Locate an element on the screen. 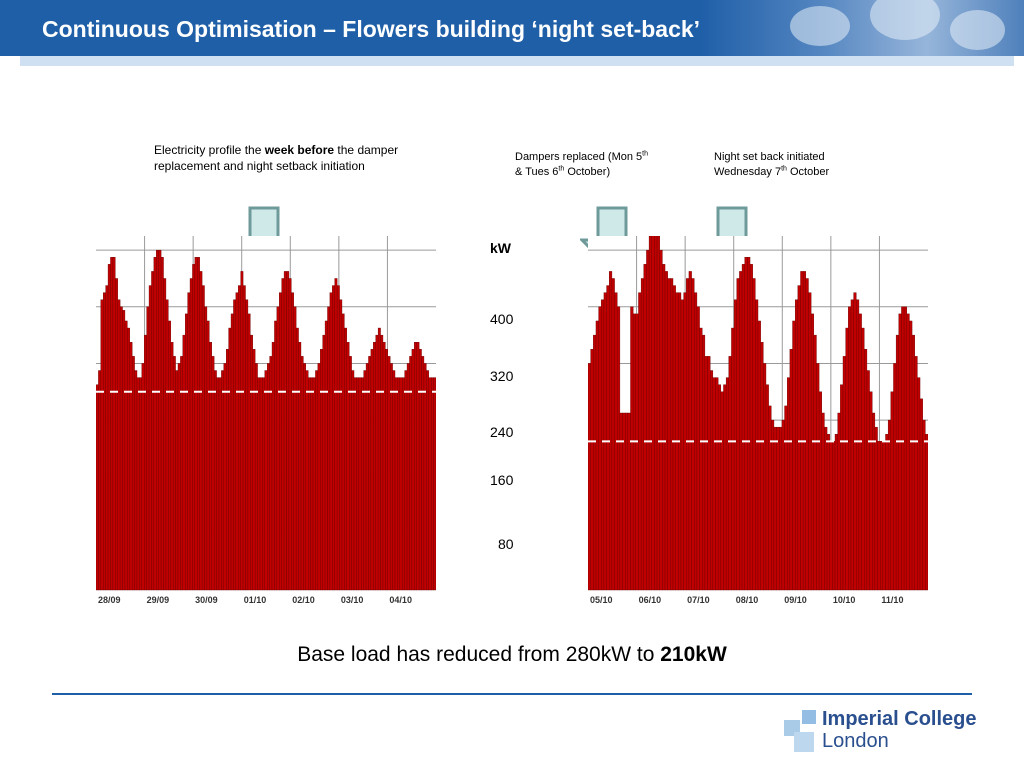 This screenshot has width=1024, height=768. x-tick-label: 04/10 is located at coordinates (400, 600).